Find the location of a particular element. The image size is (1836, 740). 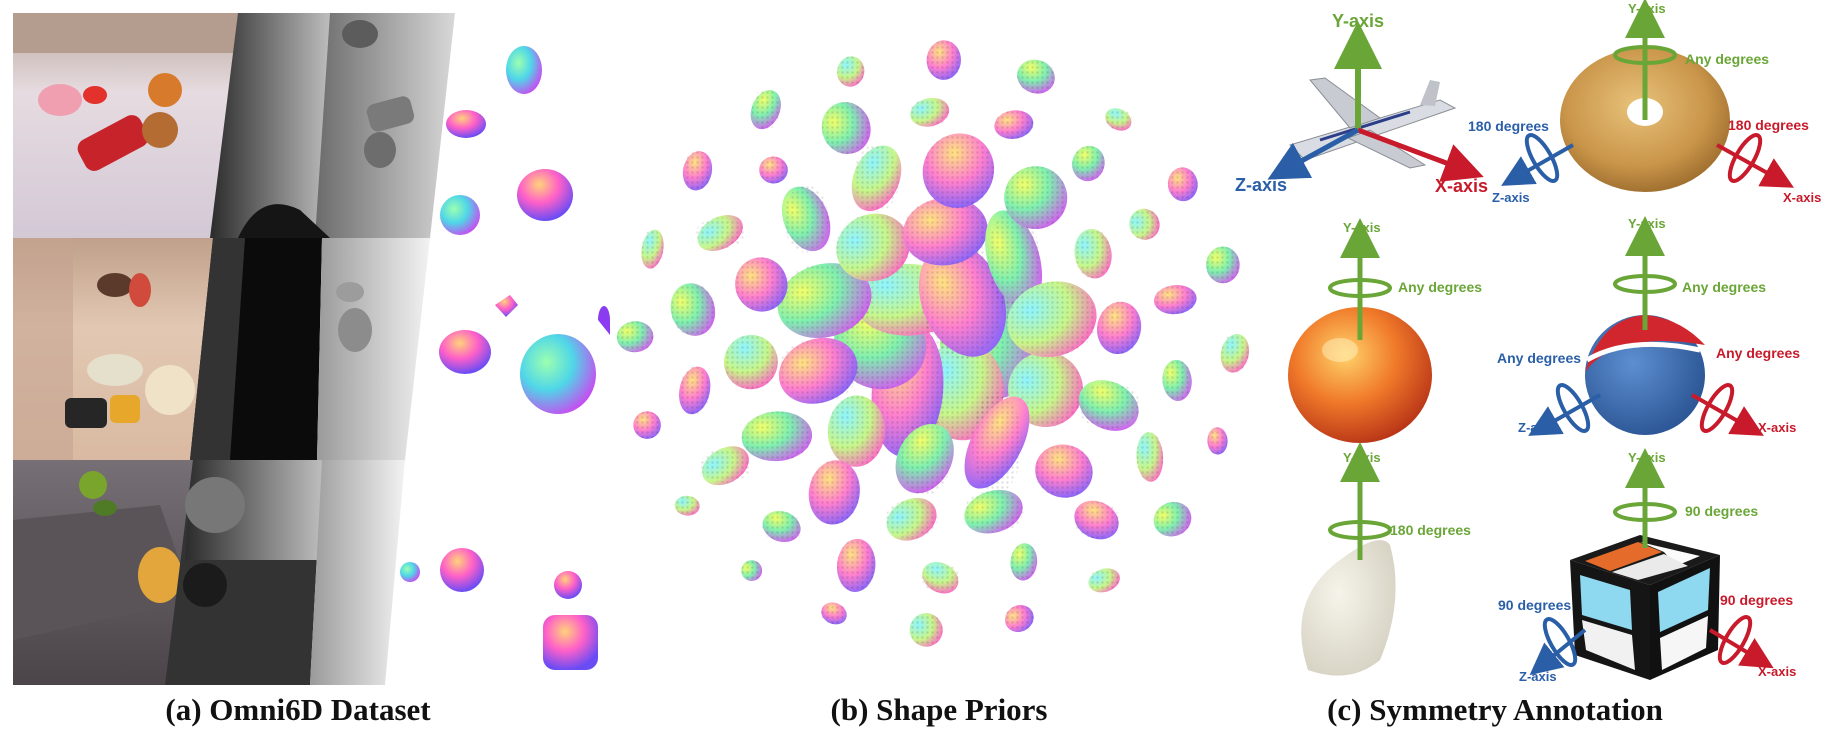

cube-z-rotation-label: 90 degrees is located at coordinates (1534, 605).